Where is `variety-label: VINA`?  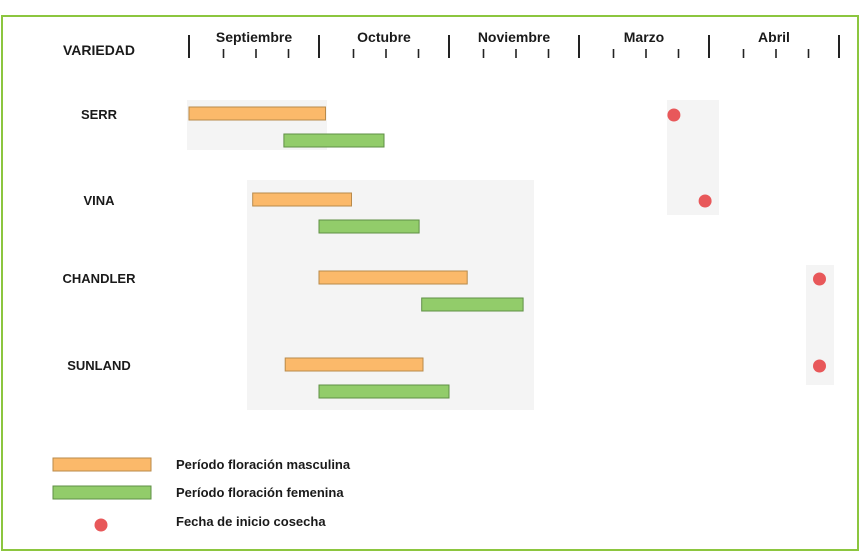 variety-label: VINA is located at coordinates (99, 200).